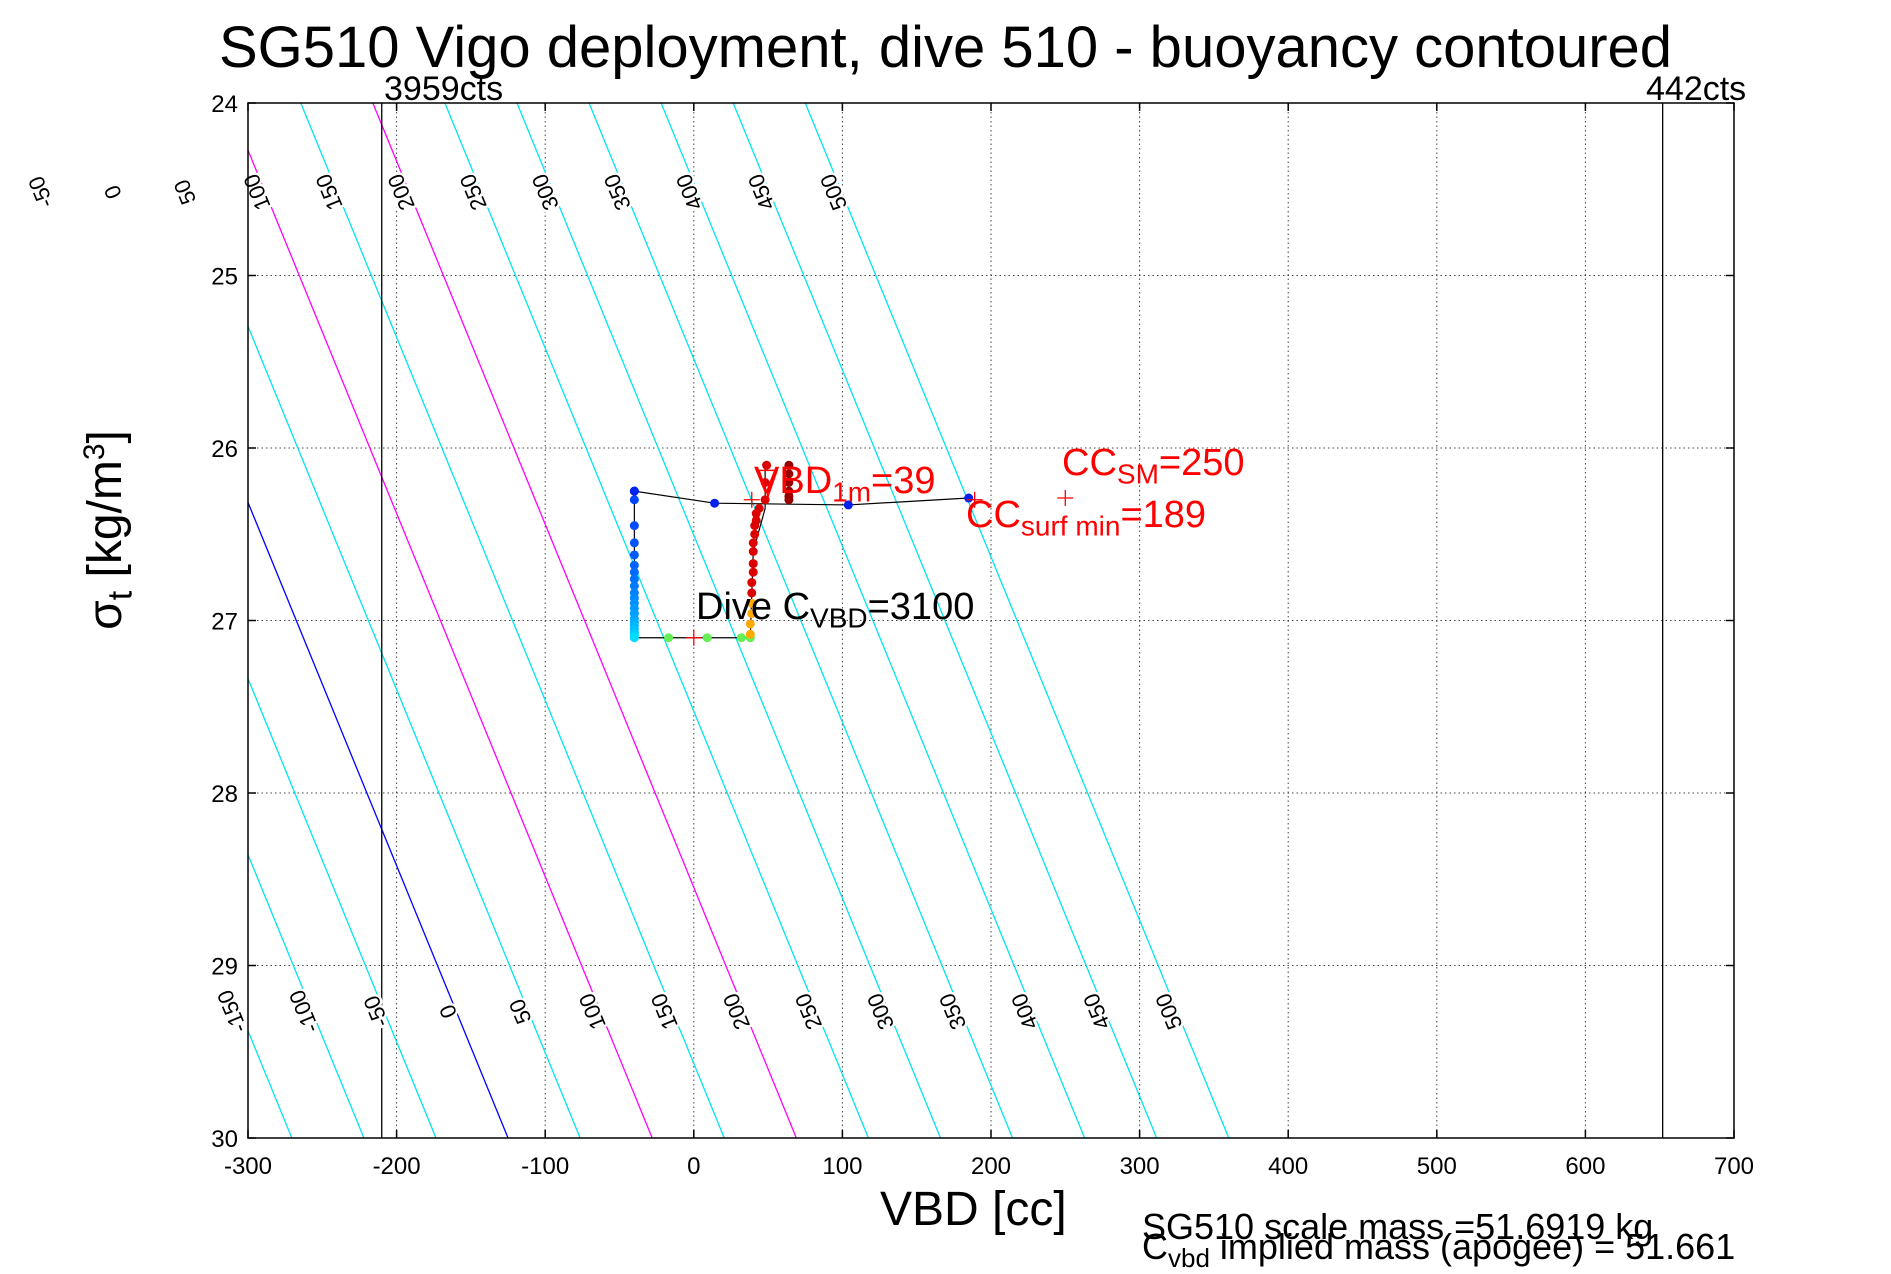 The width and height of the screenshot is (1891, 1274). What do you see at coordinates (1437, 1166) in the screenshot?
I see `x-tick-label: 500` at bounding box center [1437, 1166].